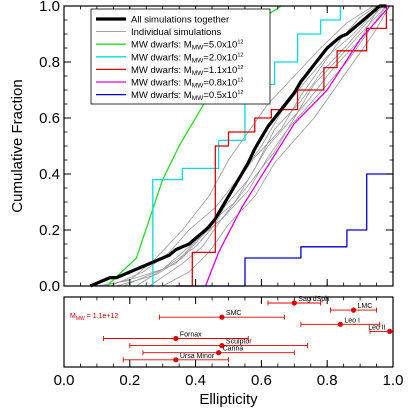 The image size is (415, 415). What do you see at coordinates (393, 380) in the screenshot?
I see `x-tick-label: 1.0` at bounding box center [393, 380].